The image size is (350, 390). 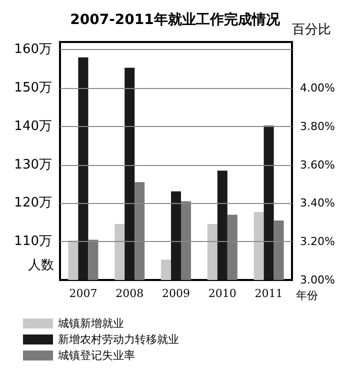 What do you see at coordinates (317, 203) in the screenshot?
I see `y2-tick-label: 3.40%` at bounding box center [317, 203].